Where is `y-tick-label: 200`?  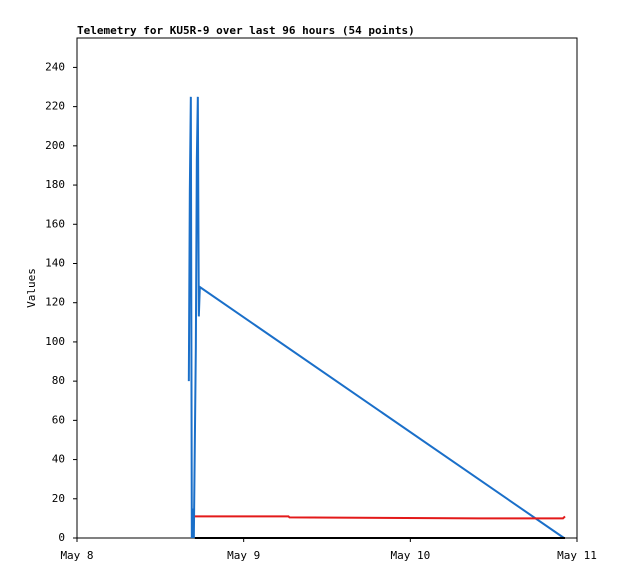 y-tick-label: 200 is located at coordinates (55, 145).